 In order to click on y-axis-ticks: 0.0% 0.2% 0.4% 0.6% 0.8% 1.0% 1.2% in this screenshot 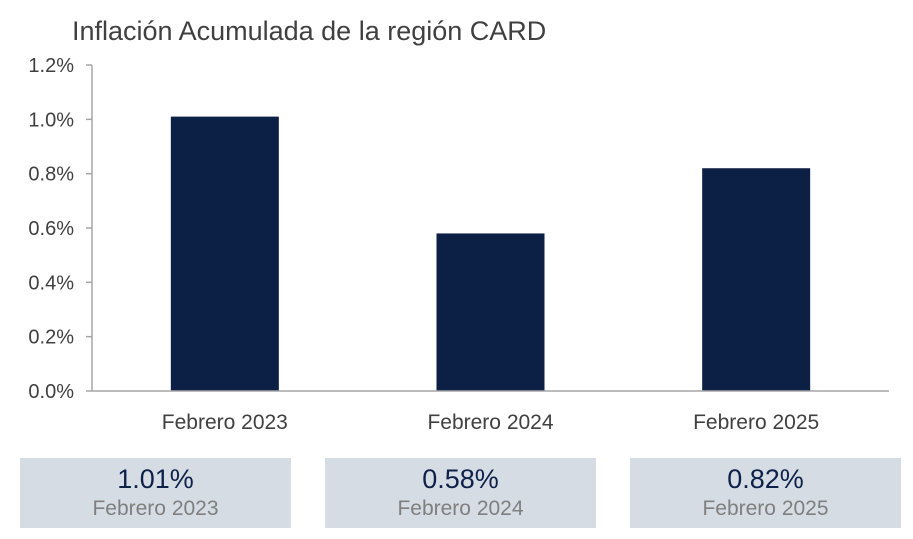, I will do `click(60, 229)`.